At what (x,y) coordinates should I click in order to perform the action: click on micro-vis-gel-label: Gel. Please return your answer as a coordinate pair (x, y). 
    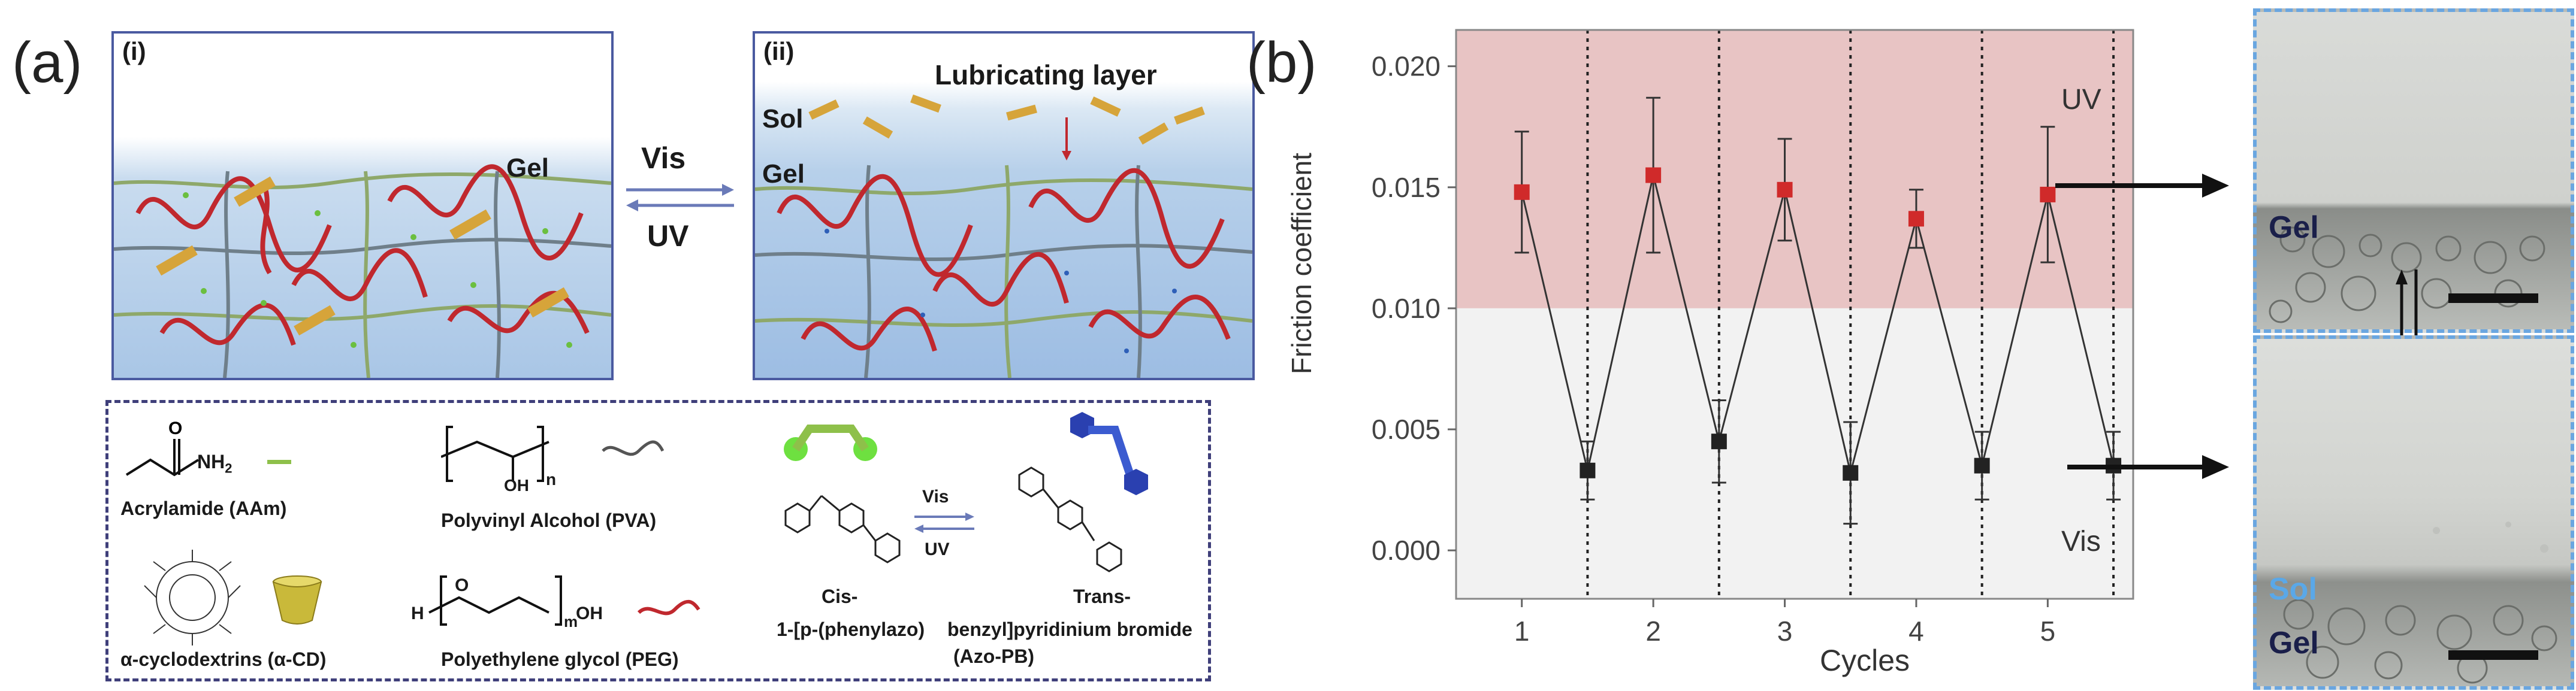
    Looking at the image, I should click on (2294, 643).